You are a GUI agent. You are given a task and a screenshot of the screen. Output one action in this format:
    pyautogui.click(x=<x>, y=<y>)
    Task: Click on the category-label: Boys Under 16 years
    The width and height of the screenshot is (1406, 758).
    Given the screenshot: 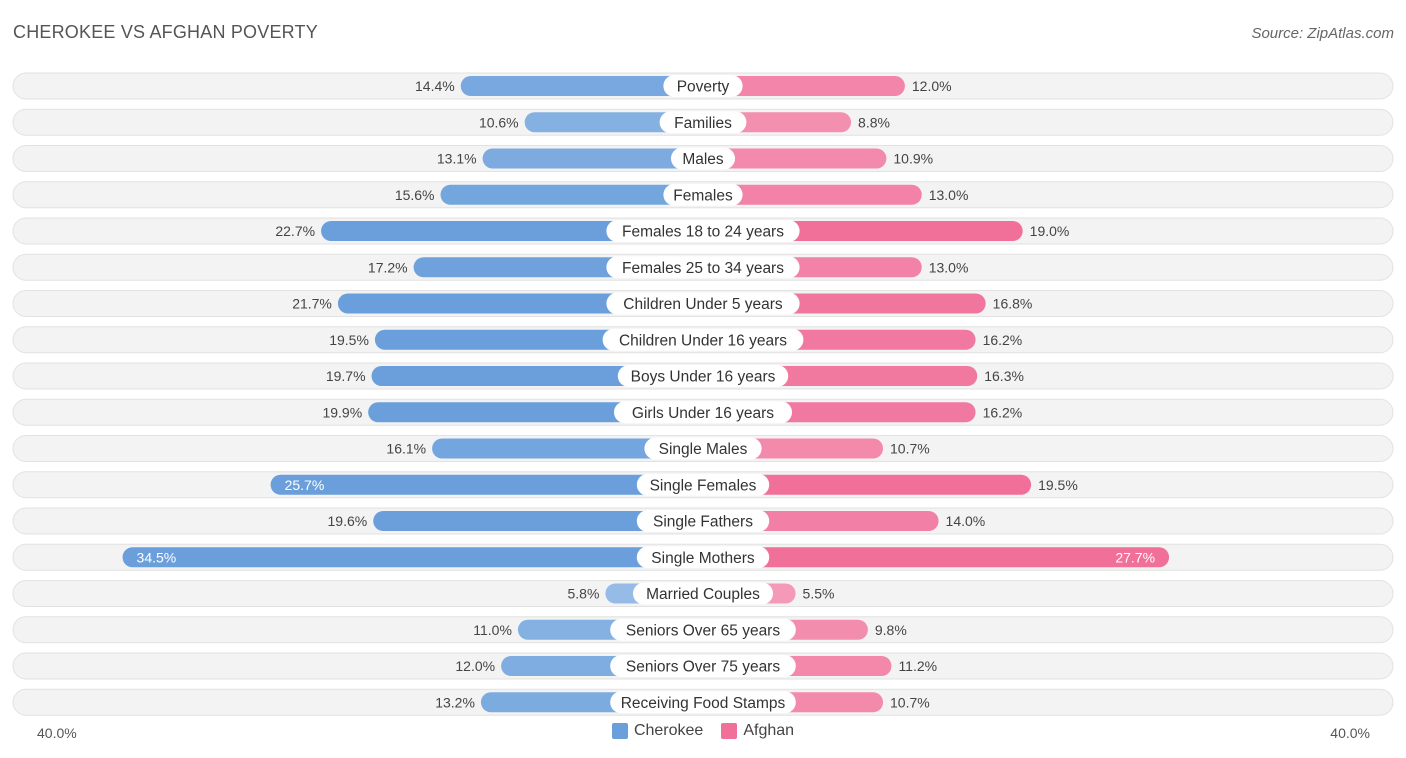 What is the action you would take?
    pyautogui.click(x=703, y=377)
    